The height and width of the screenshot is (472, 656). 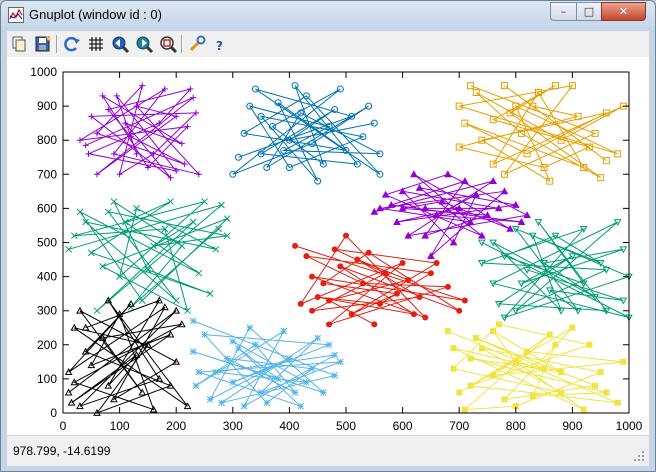 What do you see at coordinates (563, 11) in the screenshot?
I see `minimize-button: –` at bounding box center [563, 11].